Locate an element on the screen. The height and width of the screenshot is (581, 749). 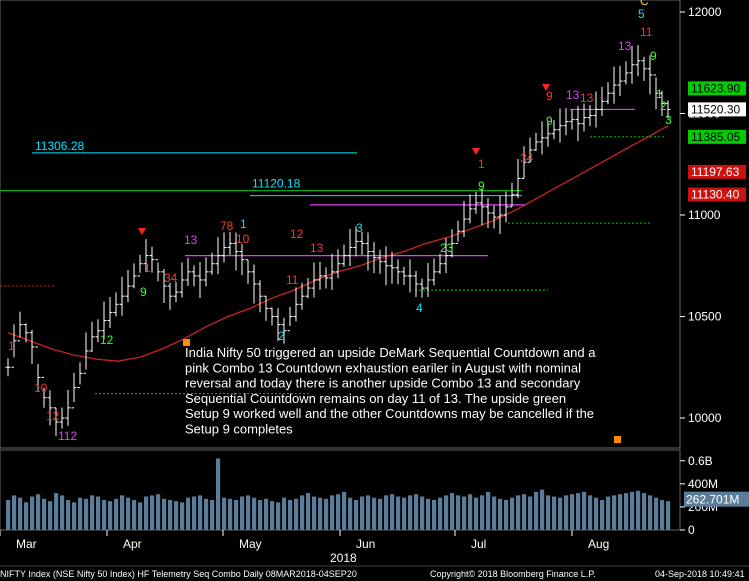
price-tag-label: 11385.05 is located at coordinates (715, 137).